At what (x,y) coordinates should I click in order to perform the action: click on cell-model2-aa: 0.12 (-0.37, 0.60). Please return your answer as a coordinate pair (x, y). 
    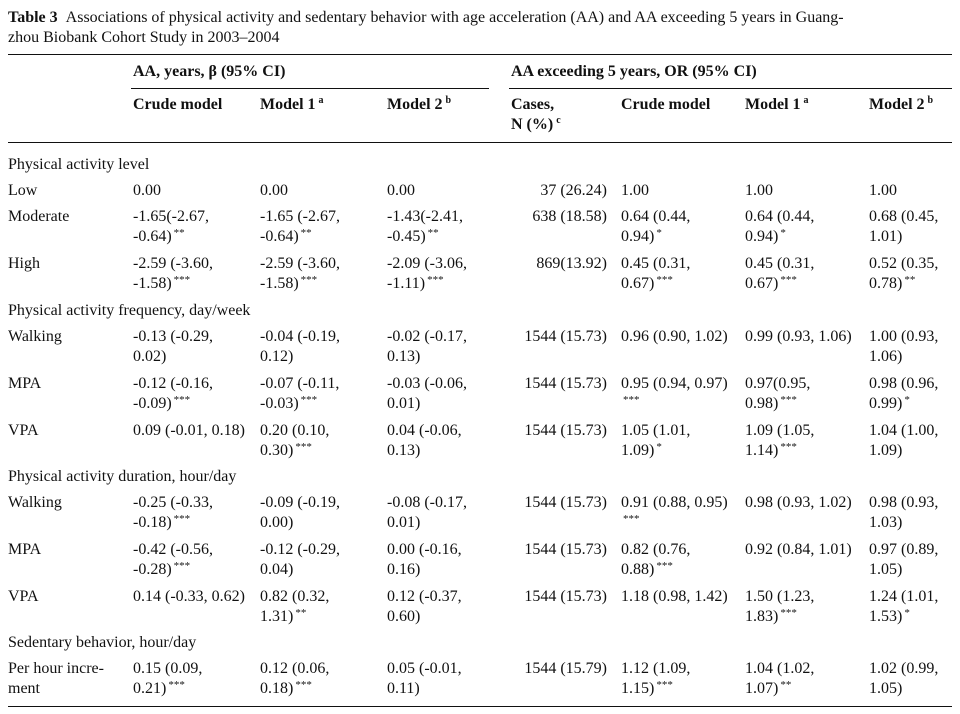
    Looking at the image, I should click on (424, 606).